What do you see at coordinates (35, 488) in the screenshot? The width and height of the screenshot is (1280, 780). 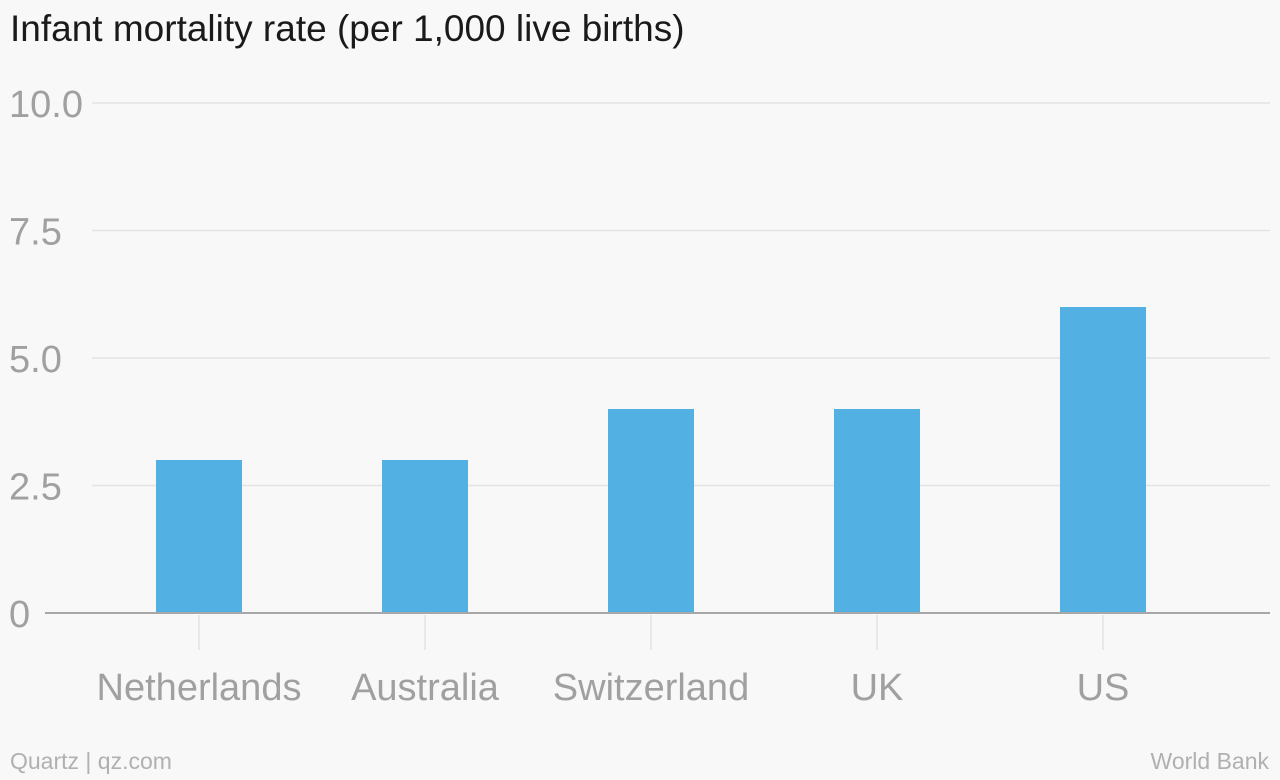 I see `y-tick-label: 2.5` at bounding box center [35, 488].